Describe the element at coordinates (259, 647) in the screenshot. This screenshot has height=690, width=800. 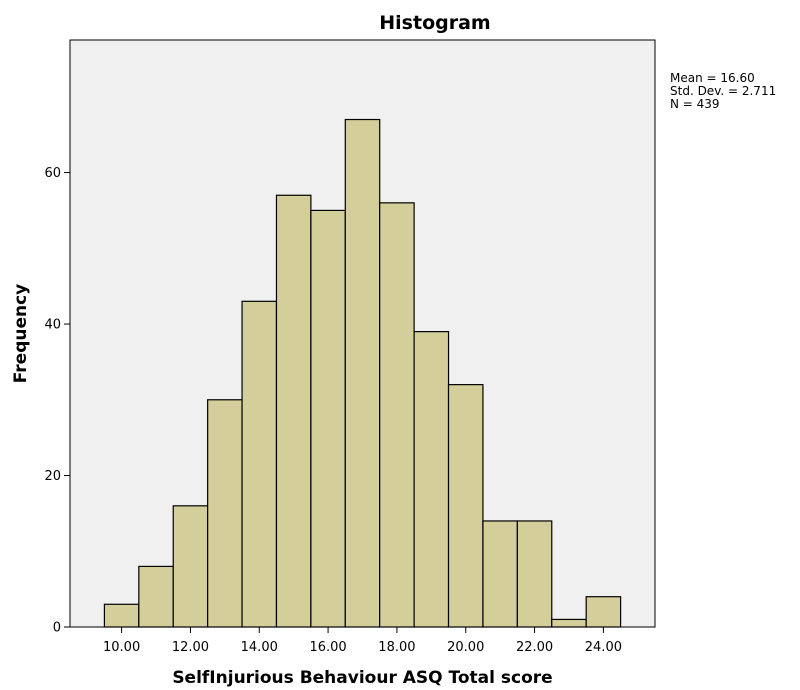
I see `x-tick-label: 14.00` at that location.